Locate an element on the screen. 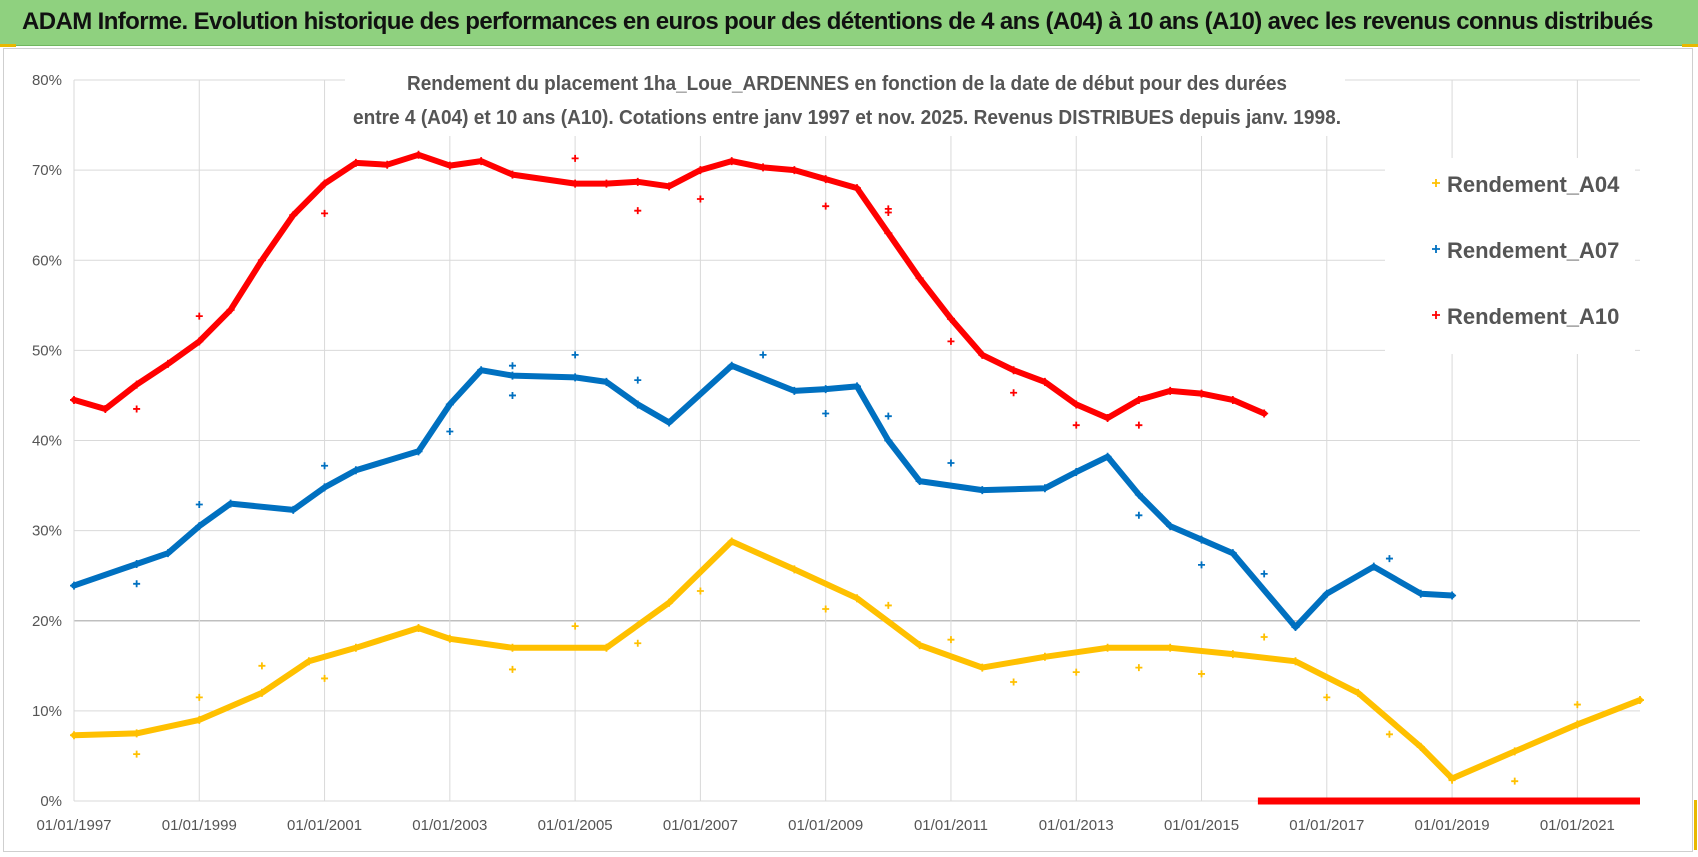 The width and height of the screenshot is (1698, 857). y-tick-label: 60% is located at coordinates (47, 260).